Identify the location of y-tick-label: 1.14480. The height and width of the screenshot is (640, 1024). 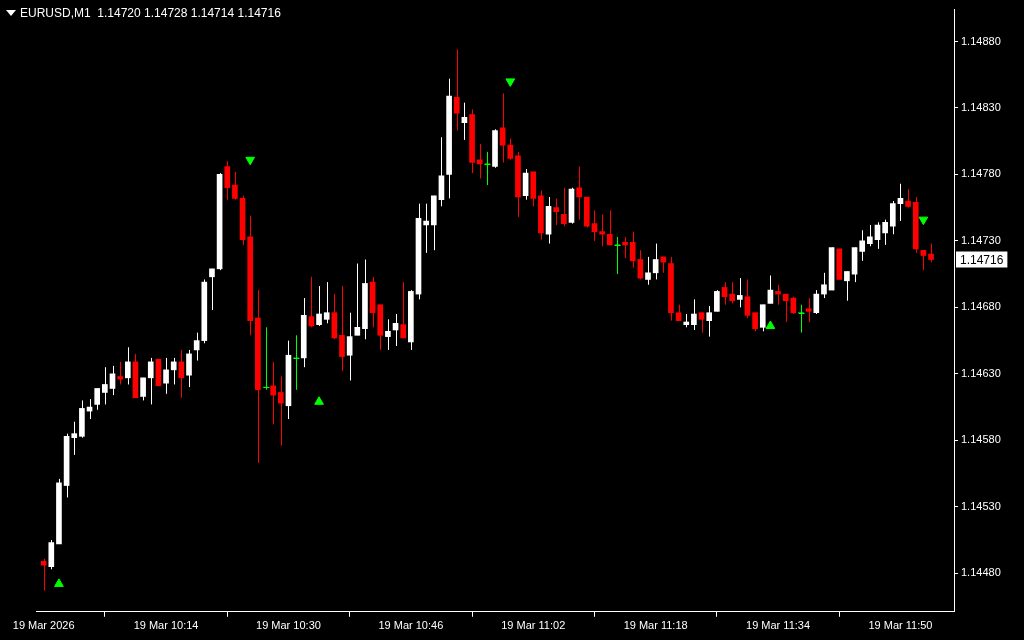
(981, 572).